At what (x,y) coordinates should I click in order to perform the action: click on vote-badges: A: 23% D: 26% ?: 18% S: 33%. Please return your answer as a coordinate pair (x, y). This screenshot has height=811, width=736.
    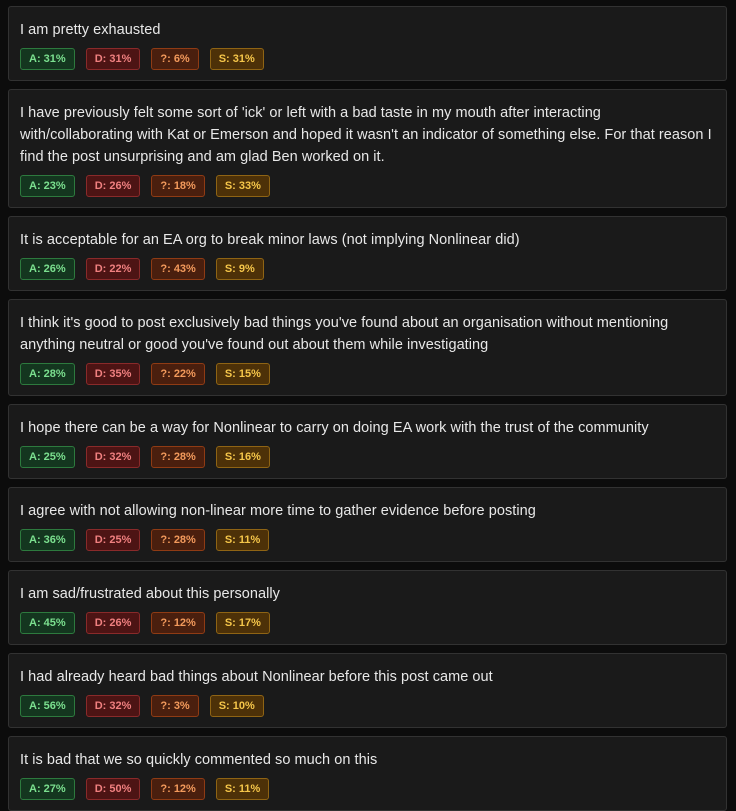
    Looking at the image, I should click on (367, 186).